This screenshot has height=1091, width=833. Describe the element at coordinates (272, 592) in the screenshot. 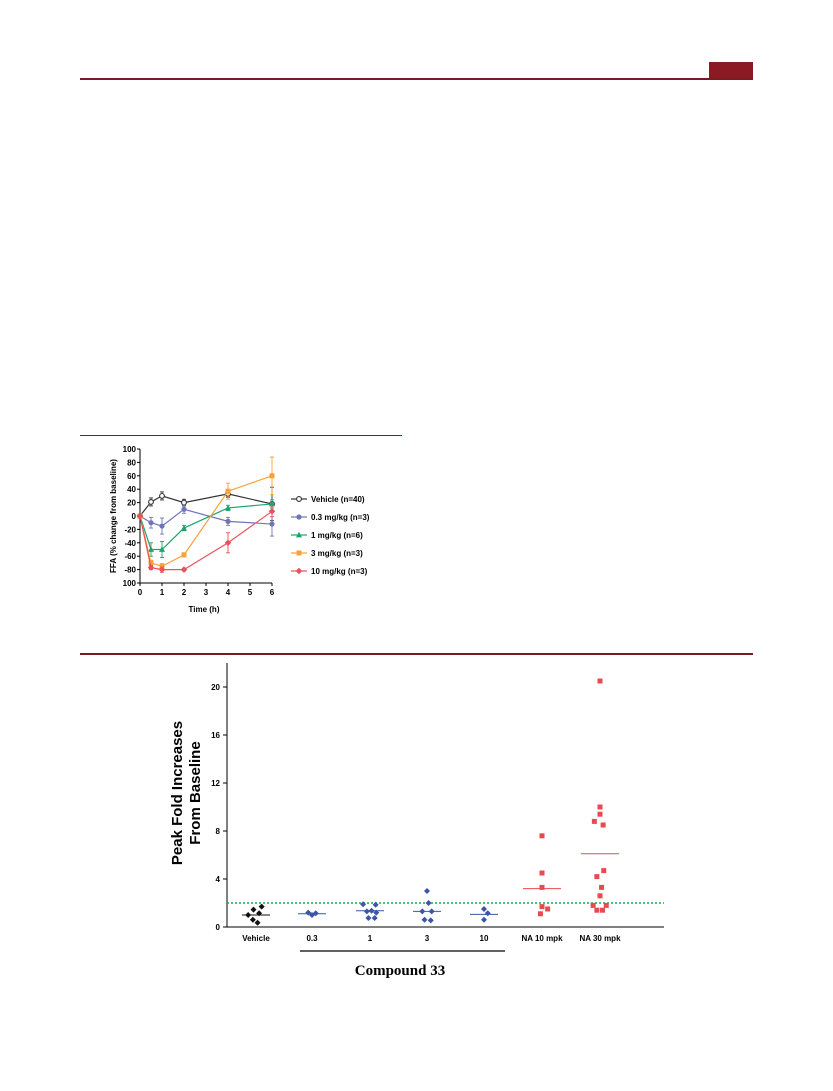

I see `x-tick-label: 6` at that location.